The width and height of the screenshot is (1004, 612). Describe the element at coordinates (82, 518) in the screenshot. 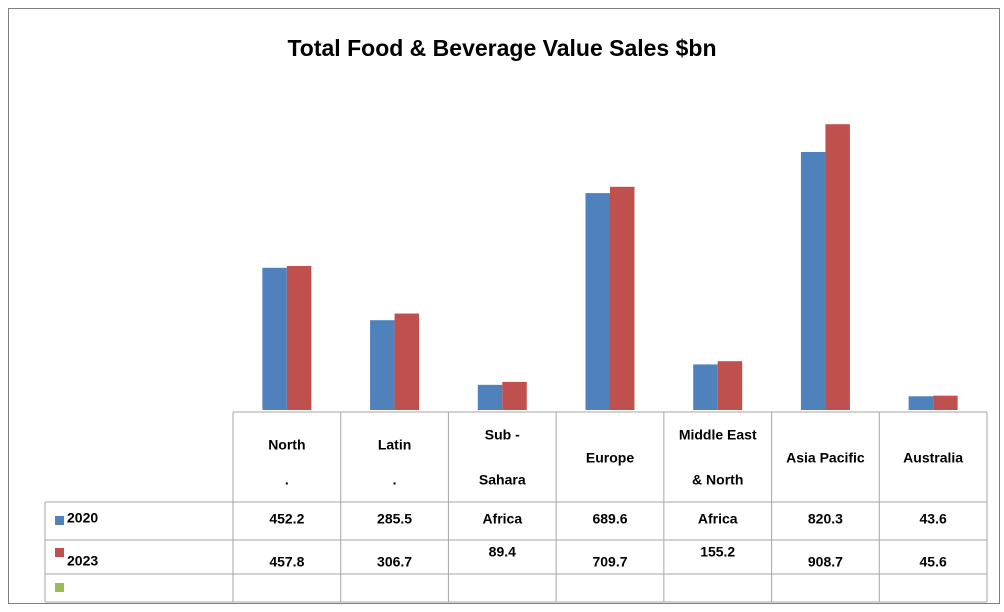

I see `legend-label: 2020` at that location.